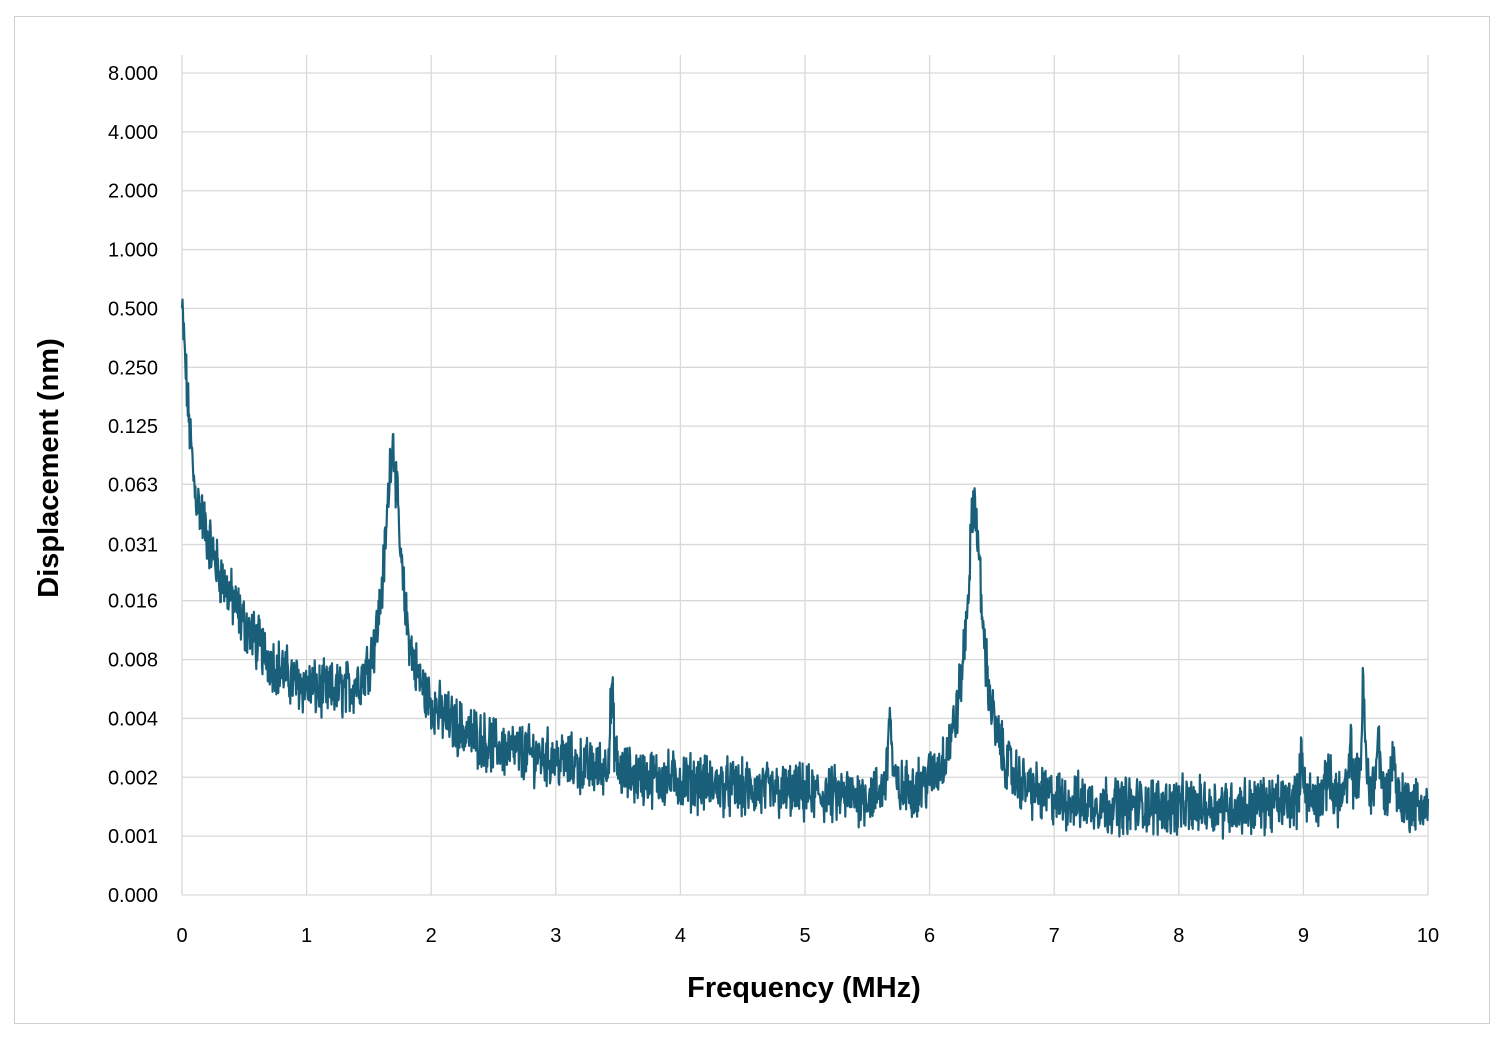 Image resolution: width=1504 pixels, height=1038 pixels. Describe the element at coordinates (133, 309) in the screenshot. I see `y-tick-label: 0.500` at that location.